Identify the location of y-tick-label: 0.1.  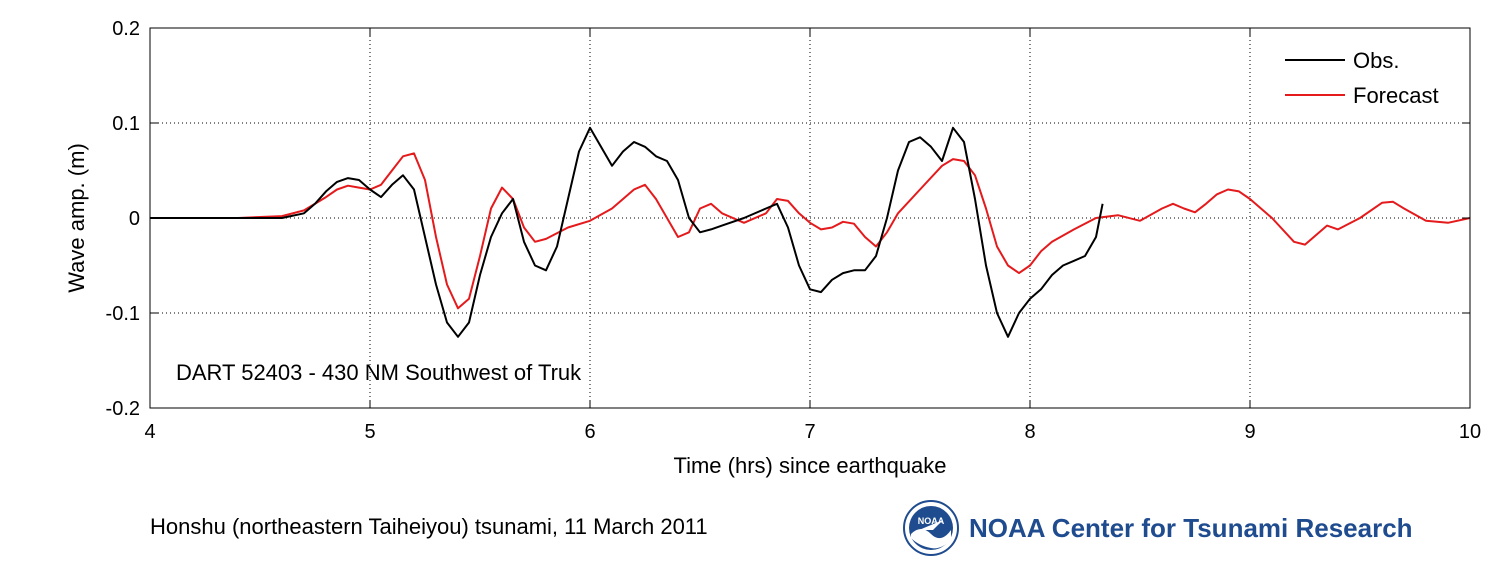
(126, 124).